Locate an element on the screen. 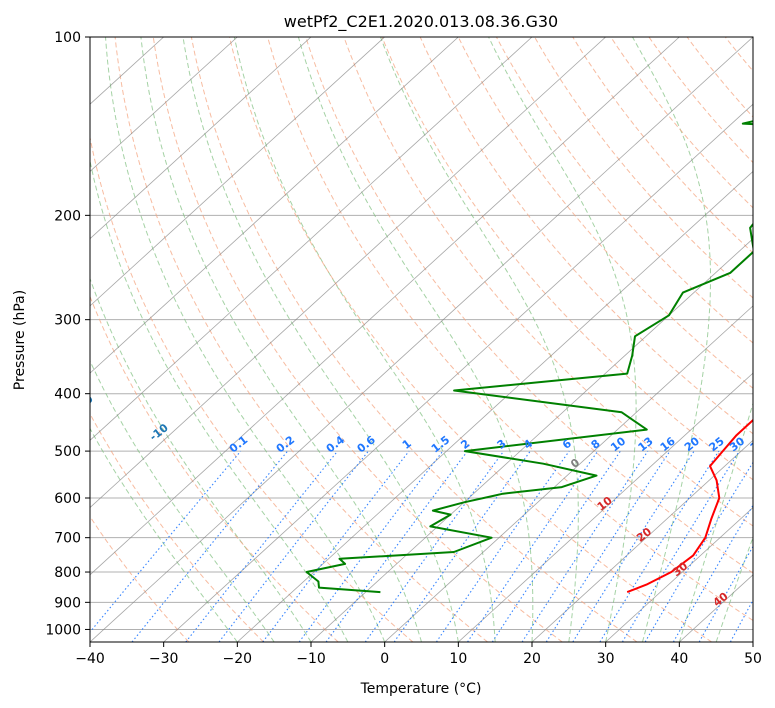 This screenshot has width=775, height=708. y-tick-label: 1000 is located at coordinates (63, 630).